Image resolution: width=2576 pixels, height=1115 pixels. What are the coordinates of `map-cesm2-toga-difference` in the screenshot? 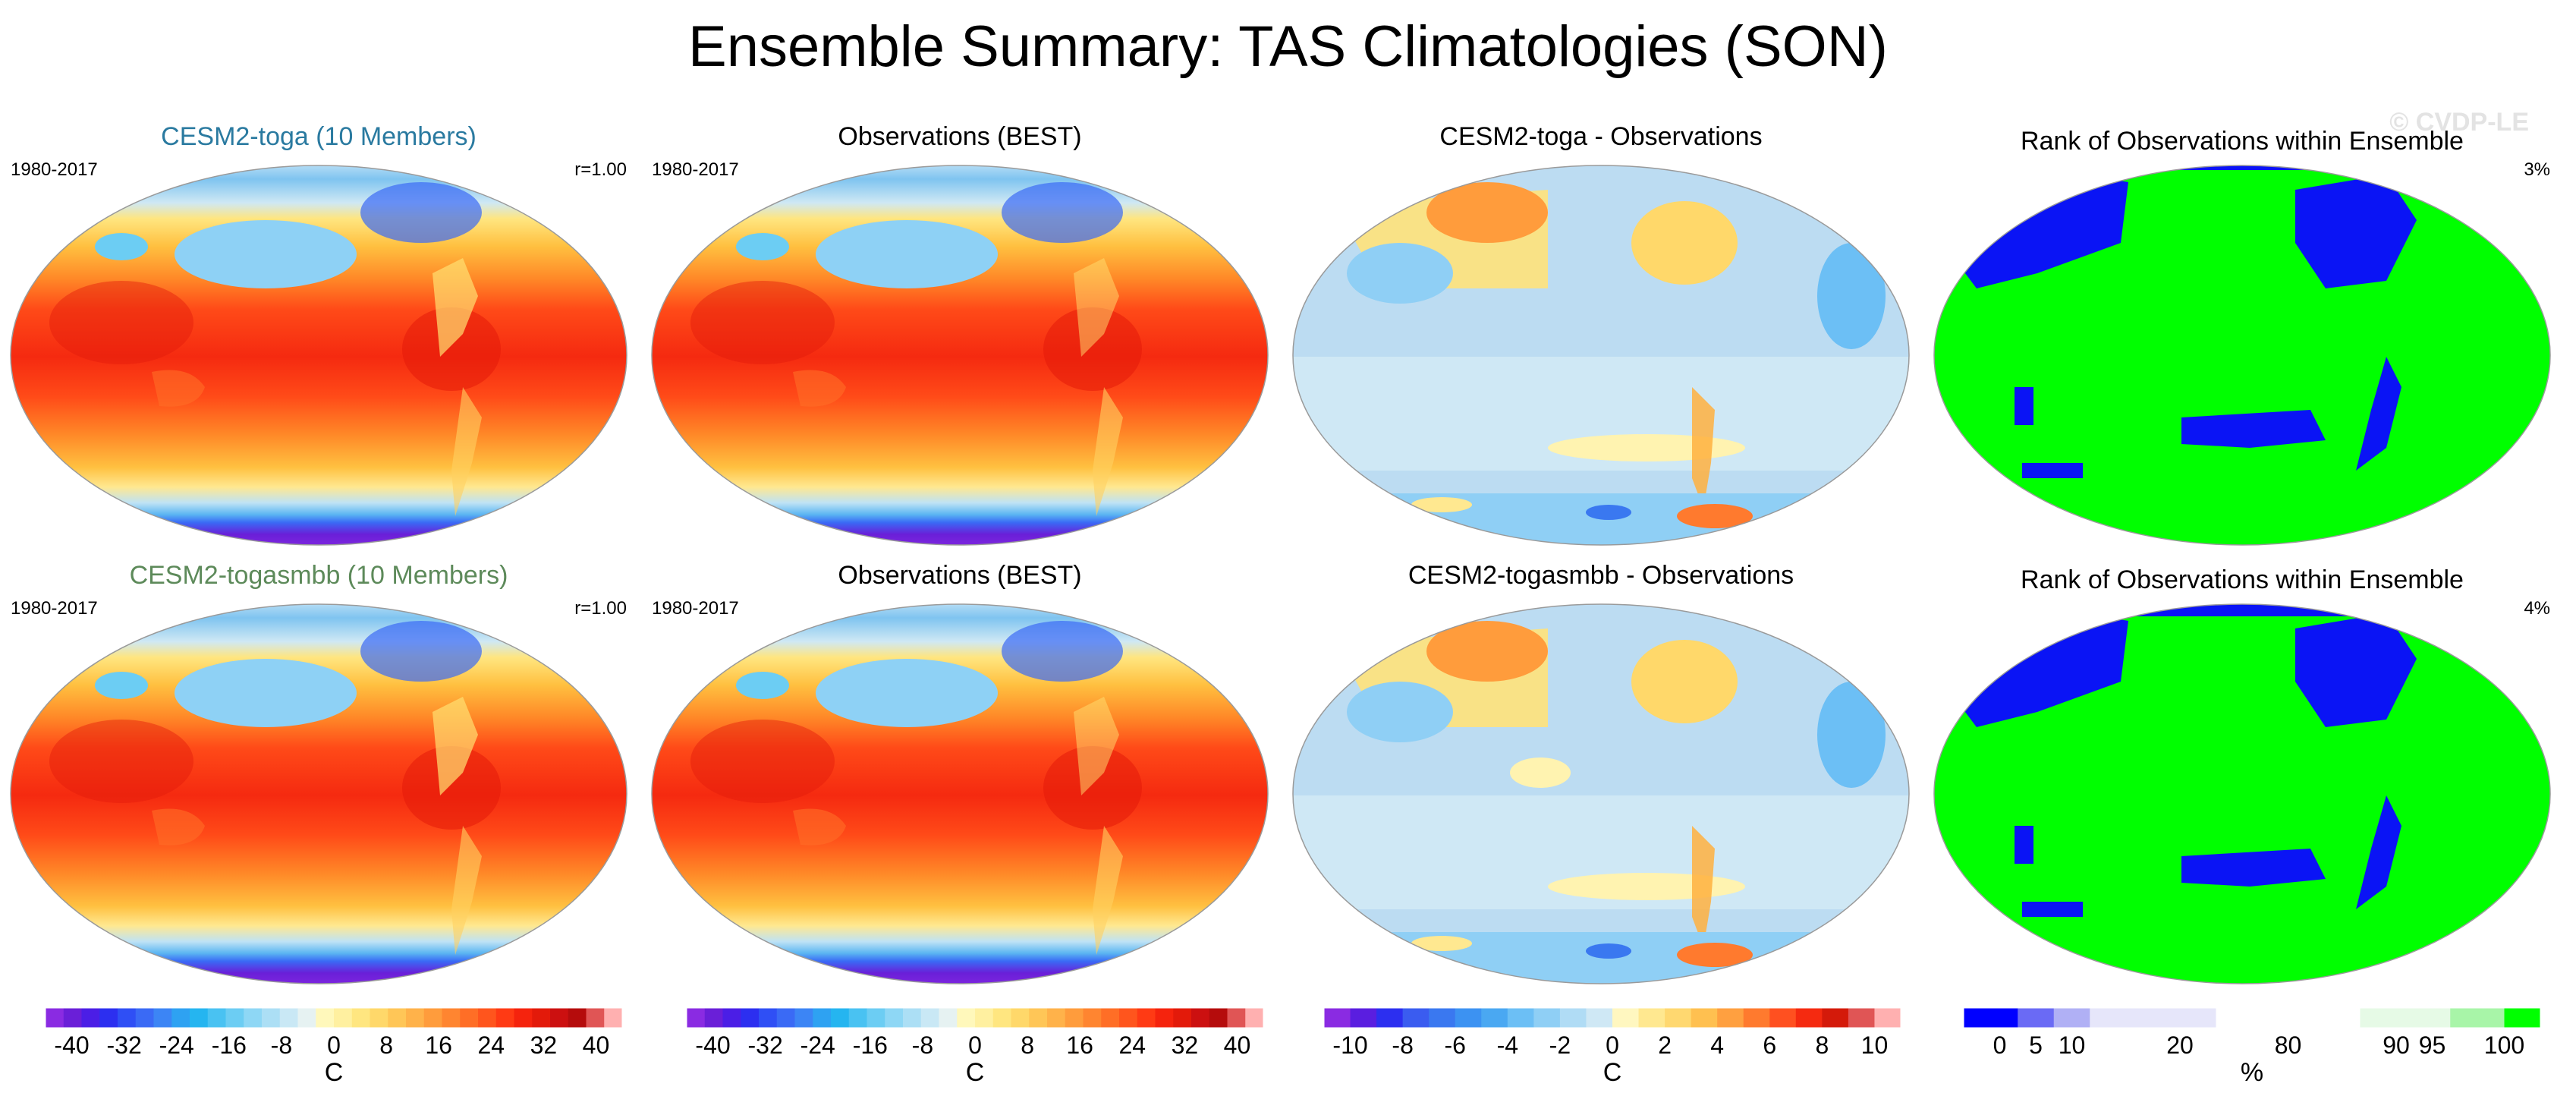 It's located at (1601, 355).